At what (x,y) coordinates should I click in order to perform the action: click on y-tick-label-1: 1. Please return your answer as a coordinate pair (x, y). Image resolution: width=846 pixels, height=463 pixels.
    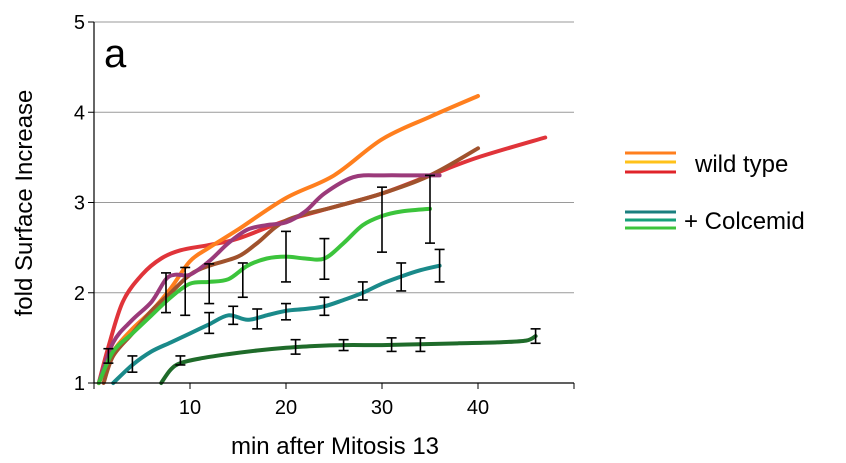
    Looking at the image, I should click on (79, 384).